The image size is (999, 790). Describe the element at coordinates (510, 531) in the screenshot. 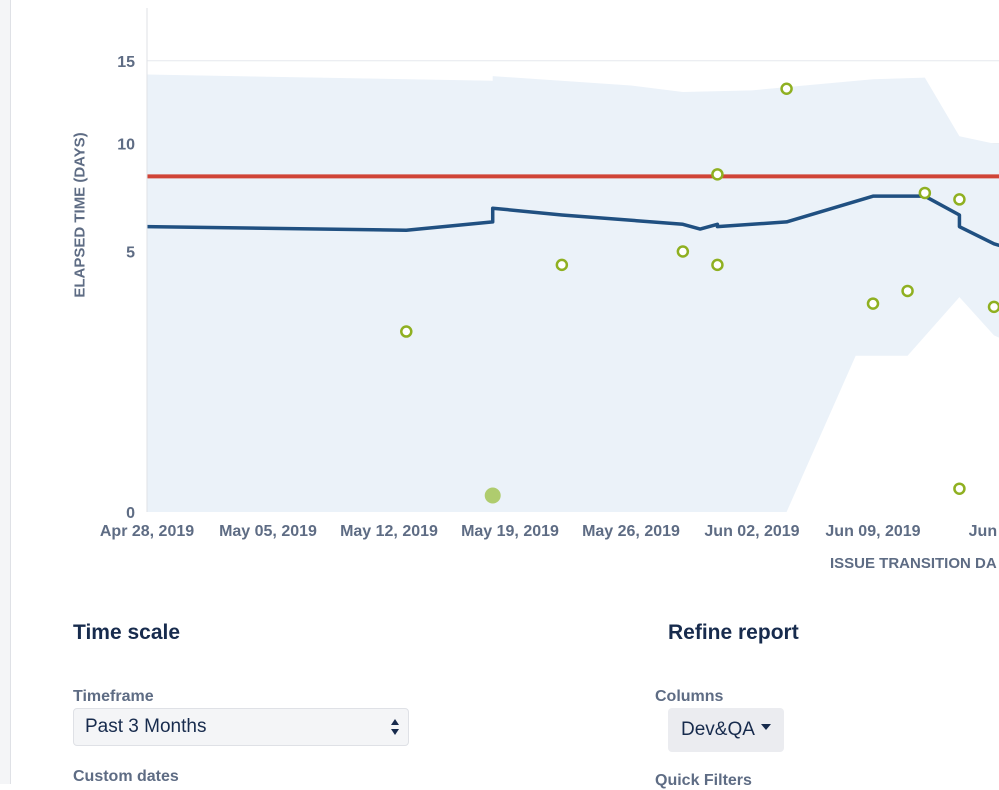

I see `x-tick-label: May 19, 2019` at that location.